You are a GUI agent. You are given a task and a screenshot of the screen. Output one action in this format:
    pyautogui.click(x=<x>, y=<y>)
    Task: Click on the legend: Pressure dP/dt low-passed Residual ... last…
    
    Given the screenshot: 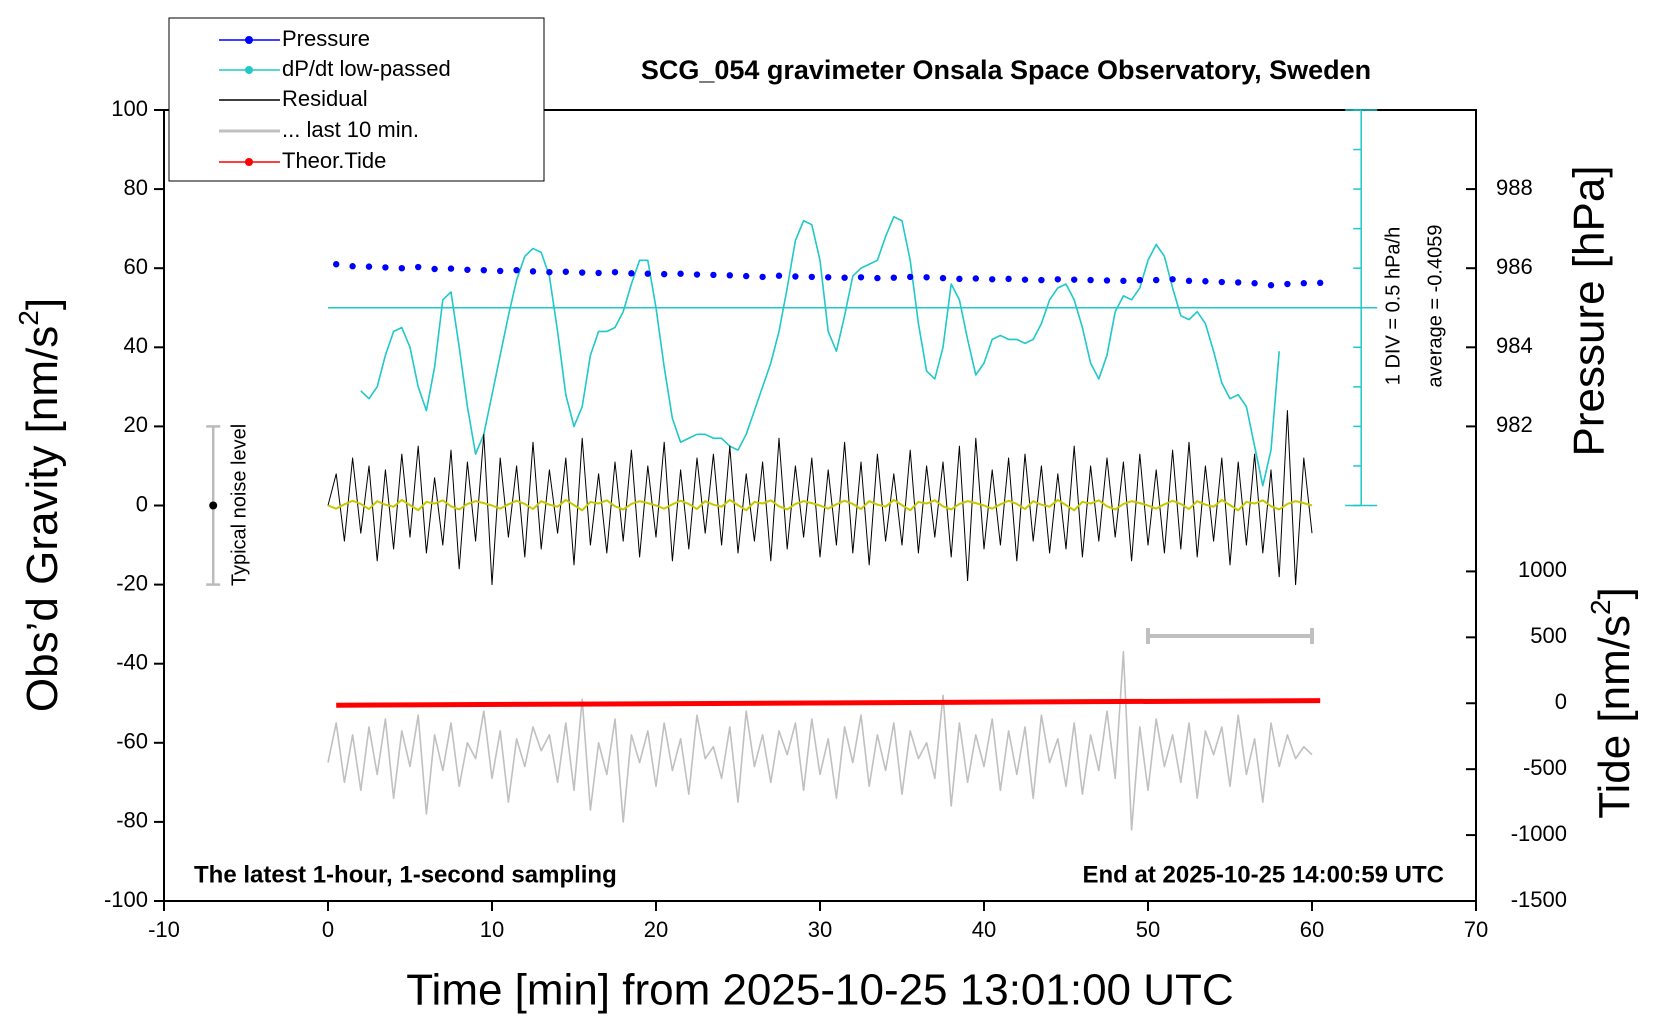 What is the action you would take?
    pyautogui.click(x=335, y=99)
    